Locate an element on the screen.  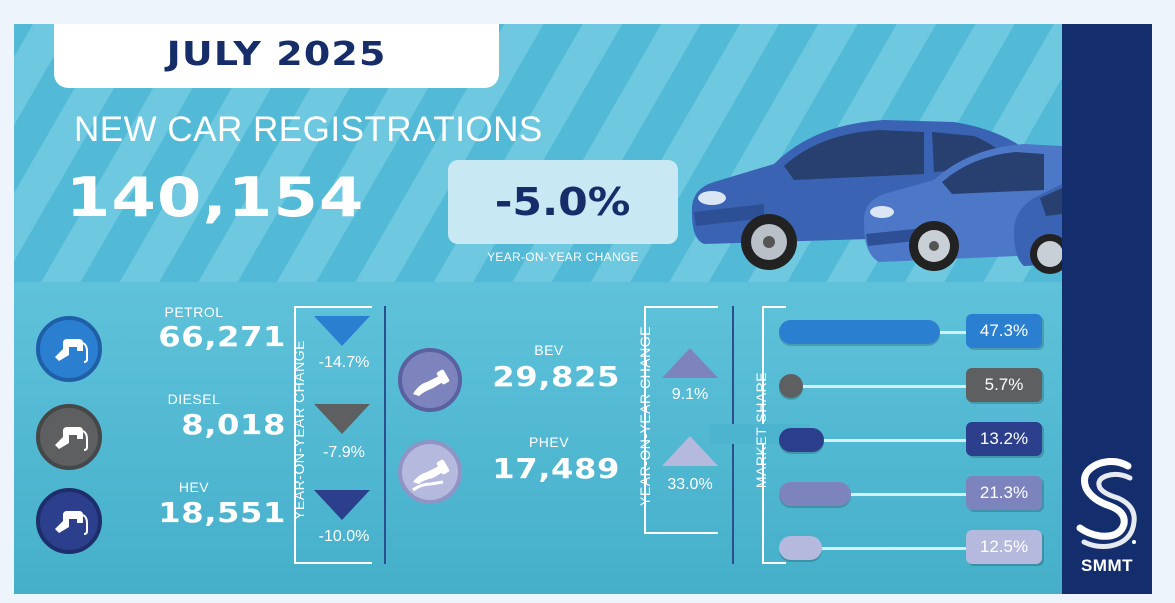
hev-down-arrow-icon is located at coordinates (342, 505).